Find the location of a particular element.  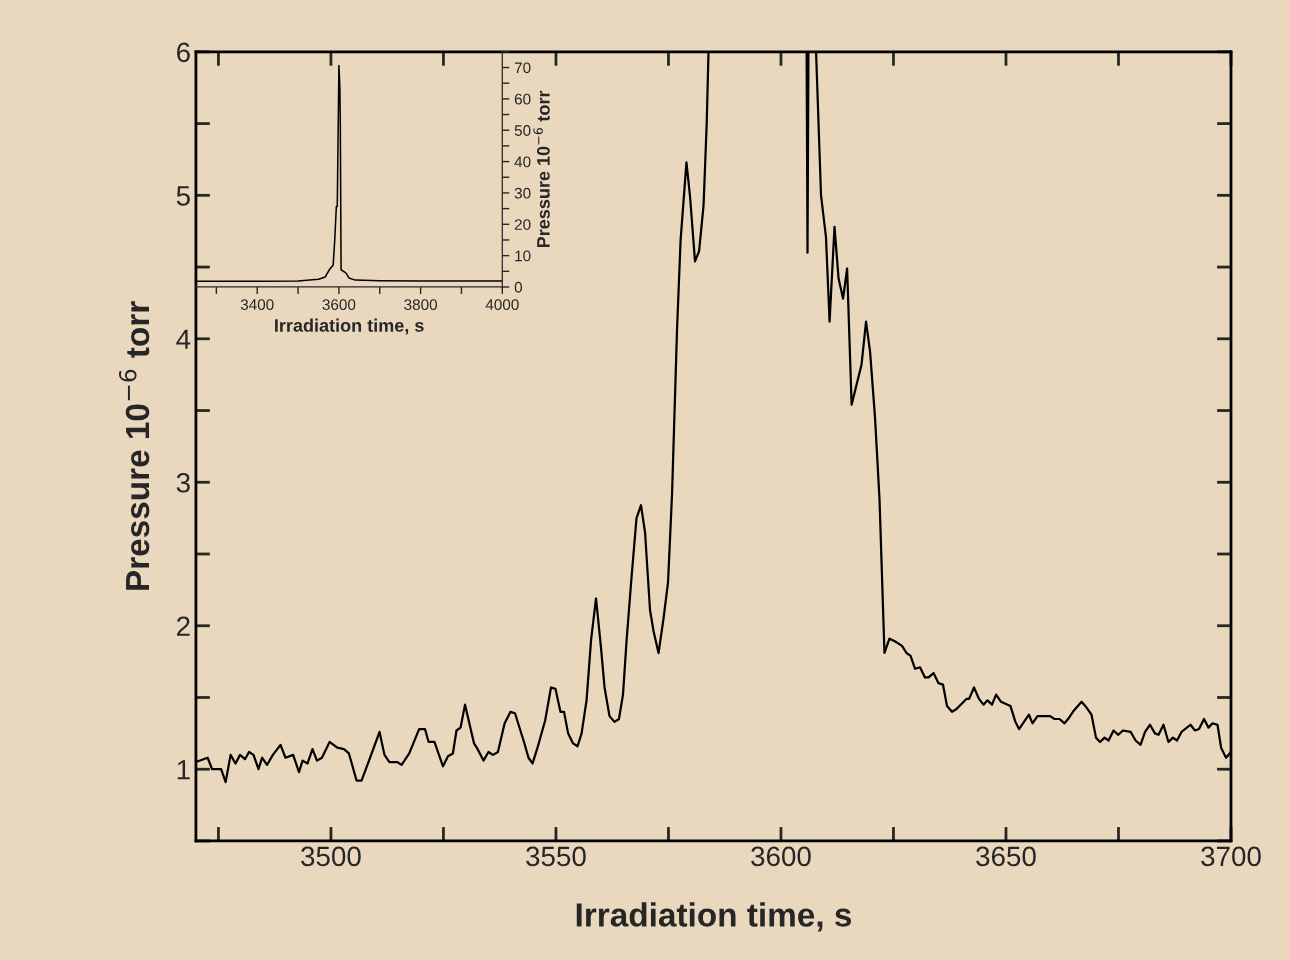

y2-tick-label: 10 is located at coordinates (523, 256).